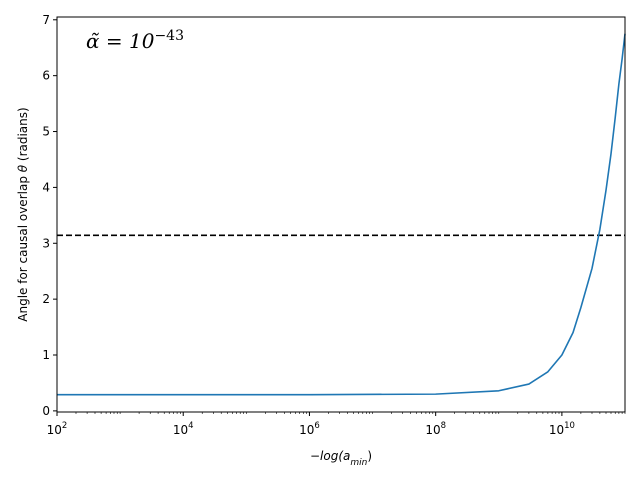 This screenshot has height=480, width=640. What do you see at coordinates (369, 456) in the screenshot?
I see `x-axis-label-end: )` at bounding box center [369, 456].